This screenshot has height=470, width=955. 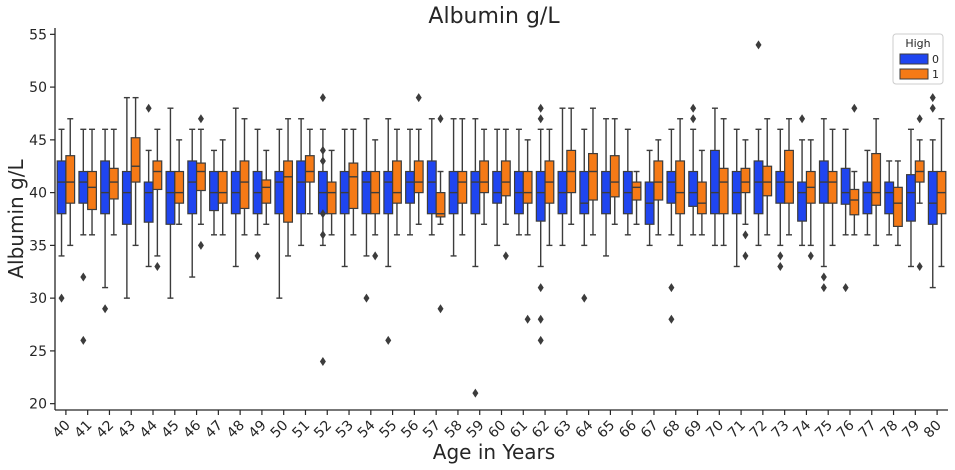 I want to click on x-tick-label: 50, so click(x=280, y=430).